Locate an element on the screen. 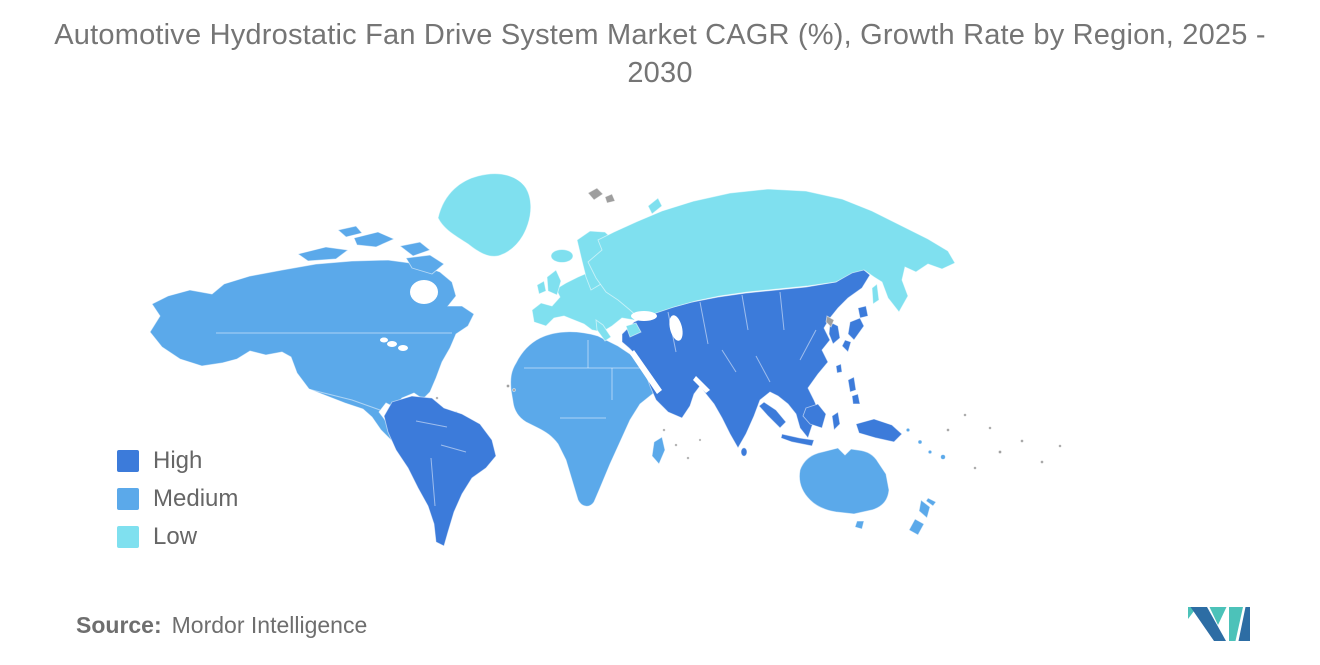  region-philippines is located at coordinates (852, 384).